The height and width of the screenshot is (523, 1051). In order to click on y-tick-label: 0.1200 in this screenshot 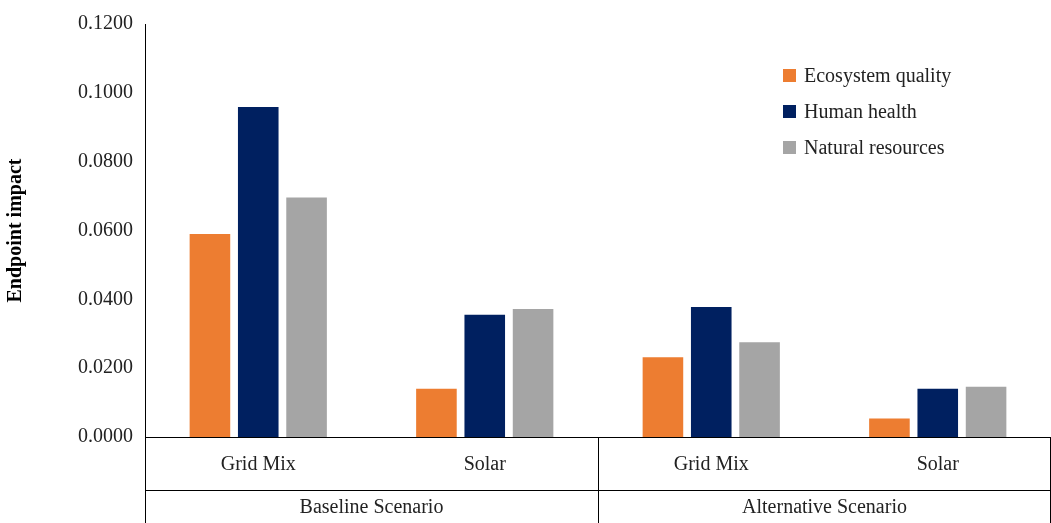, I will do `click(105, 22)`.